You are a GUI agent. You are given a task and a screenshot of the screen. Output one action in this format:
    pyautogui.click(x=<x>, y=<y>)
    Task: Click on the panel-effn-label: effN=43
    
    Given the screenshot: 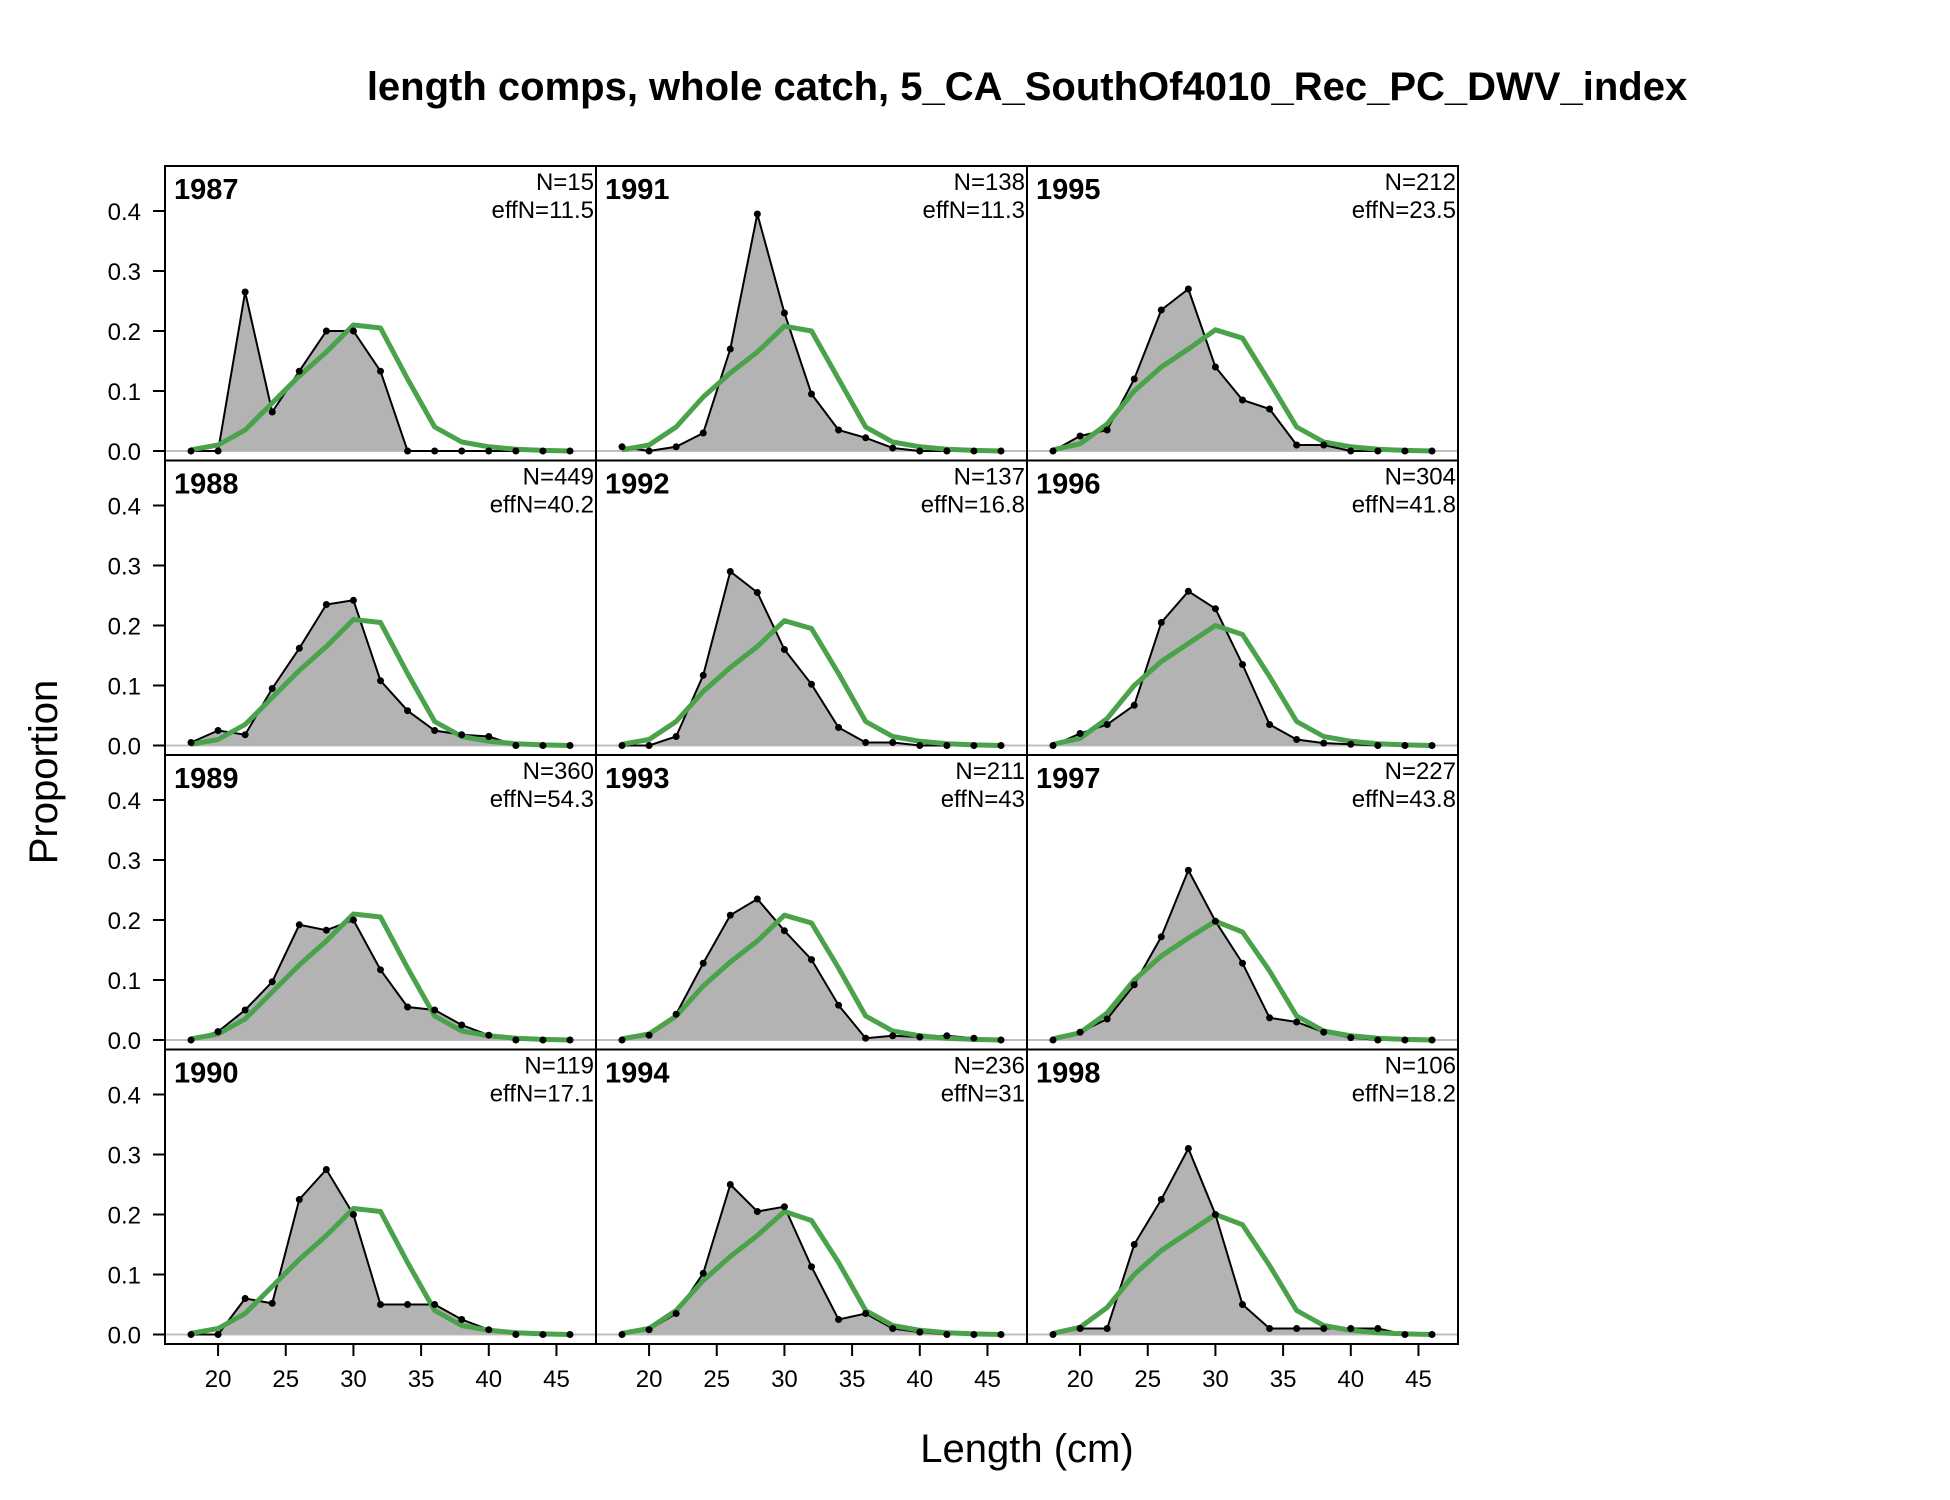 What is the action you would take?
    pyautogui.click(x=983, y=799)
    